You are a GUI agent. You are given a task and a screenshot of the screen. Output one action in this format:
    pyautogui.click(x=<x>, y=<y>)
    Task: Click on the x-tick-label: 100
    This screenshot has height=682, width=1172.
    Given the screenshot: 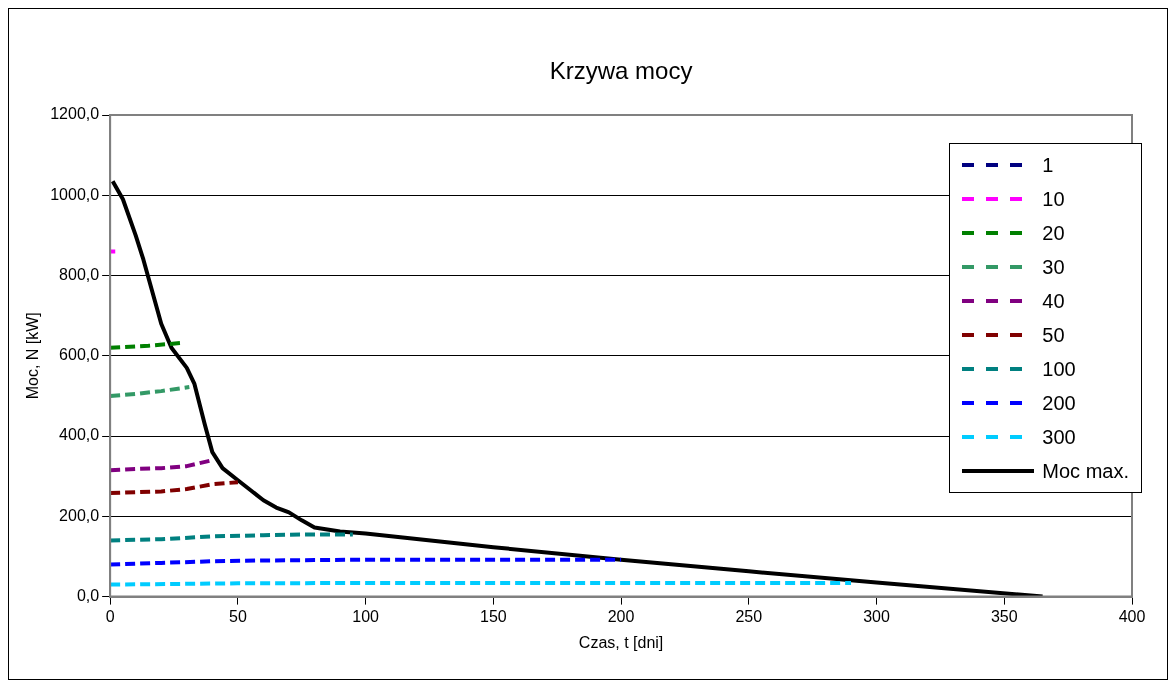 What is the action you would take?
    pyautogui.click(x=366, y=616)
    